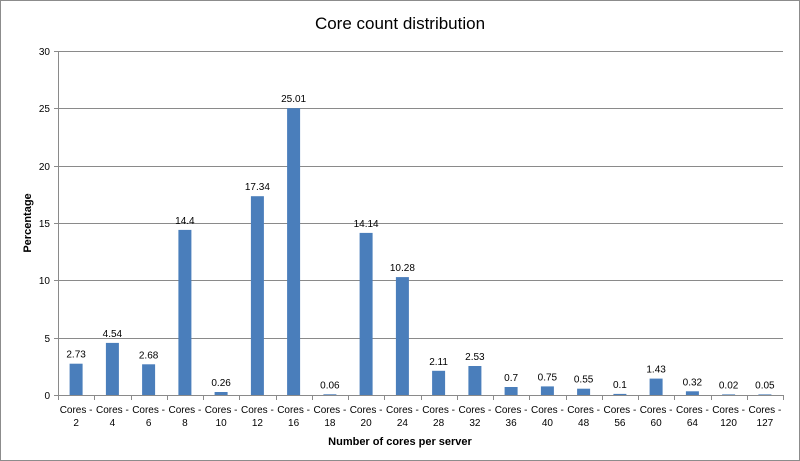 Image resolution: width=800 pixels, height=461 pixels. I want to click on y-tick-label: 15, so click(45, 224).